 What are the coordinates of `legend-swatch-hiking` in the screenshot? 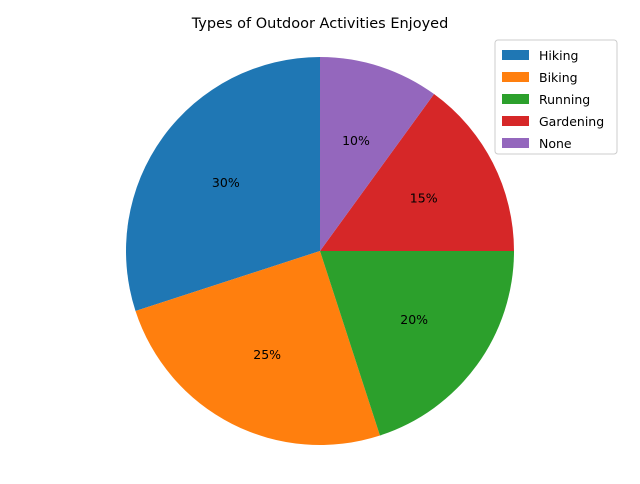 It's located at (515, 55).